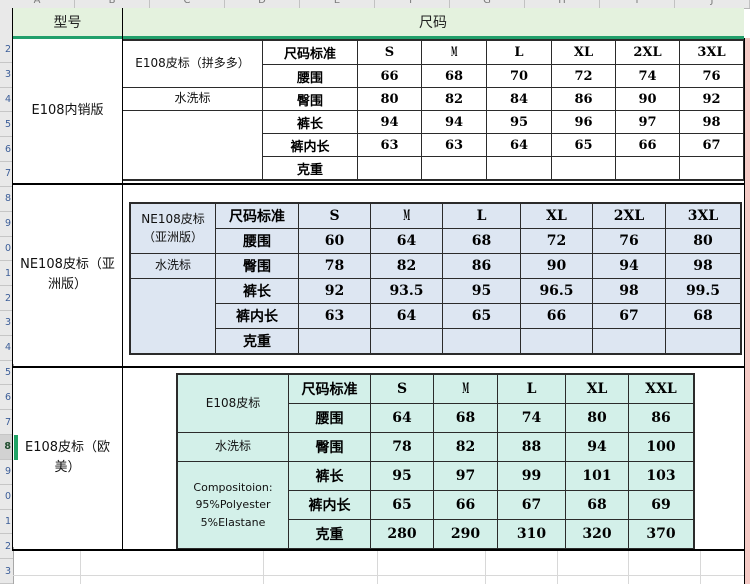 This screenshot has width=750, height=584. I want to click on value-cell: 103, so click(660, 475).